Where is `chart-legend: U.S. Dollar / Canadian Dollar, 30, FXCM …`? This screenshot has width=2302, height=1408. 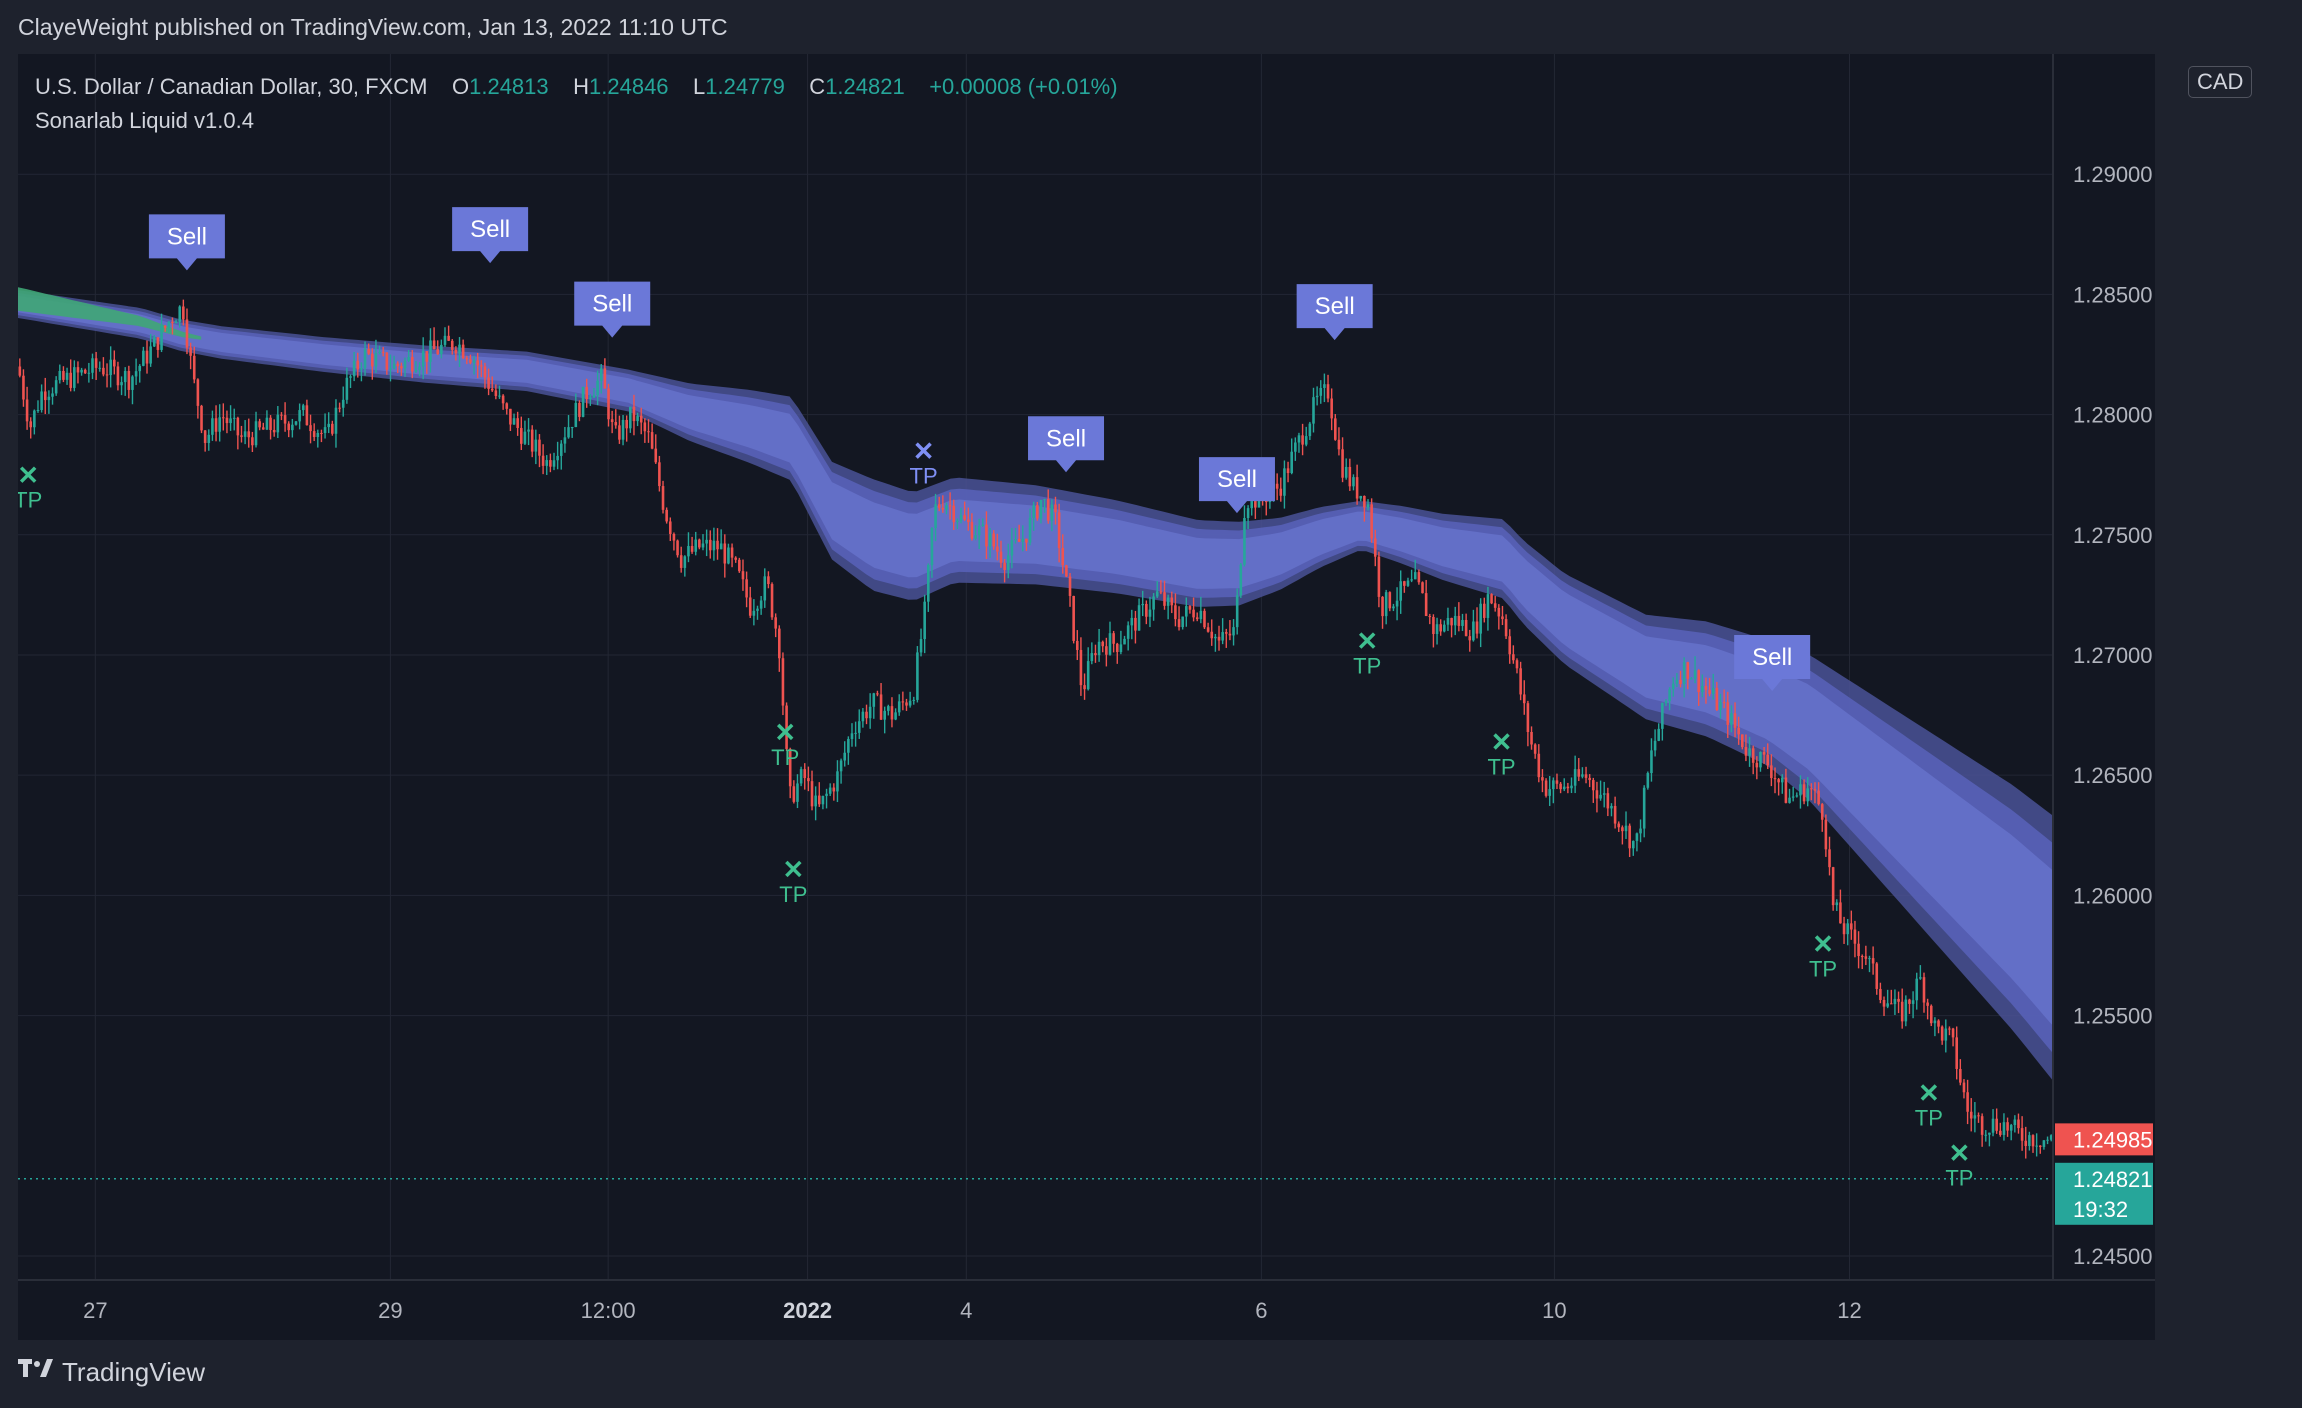
chart-legend: U.S. Dollar / Canadian Dollar, 30, FXCM … is located at coordinates (576, 104).